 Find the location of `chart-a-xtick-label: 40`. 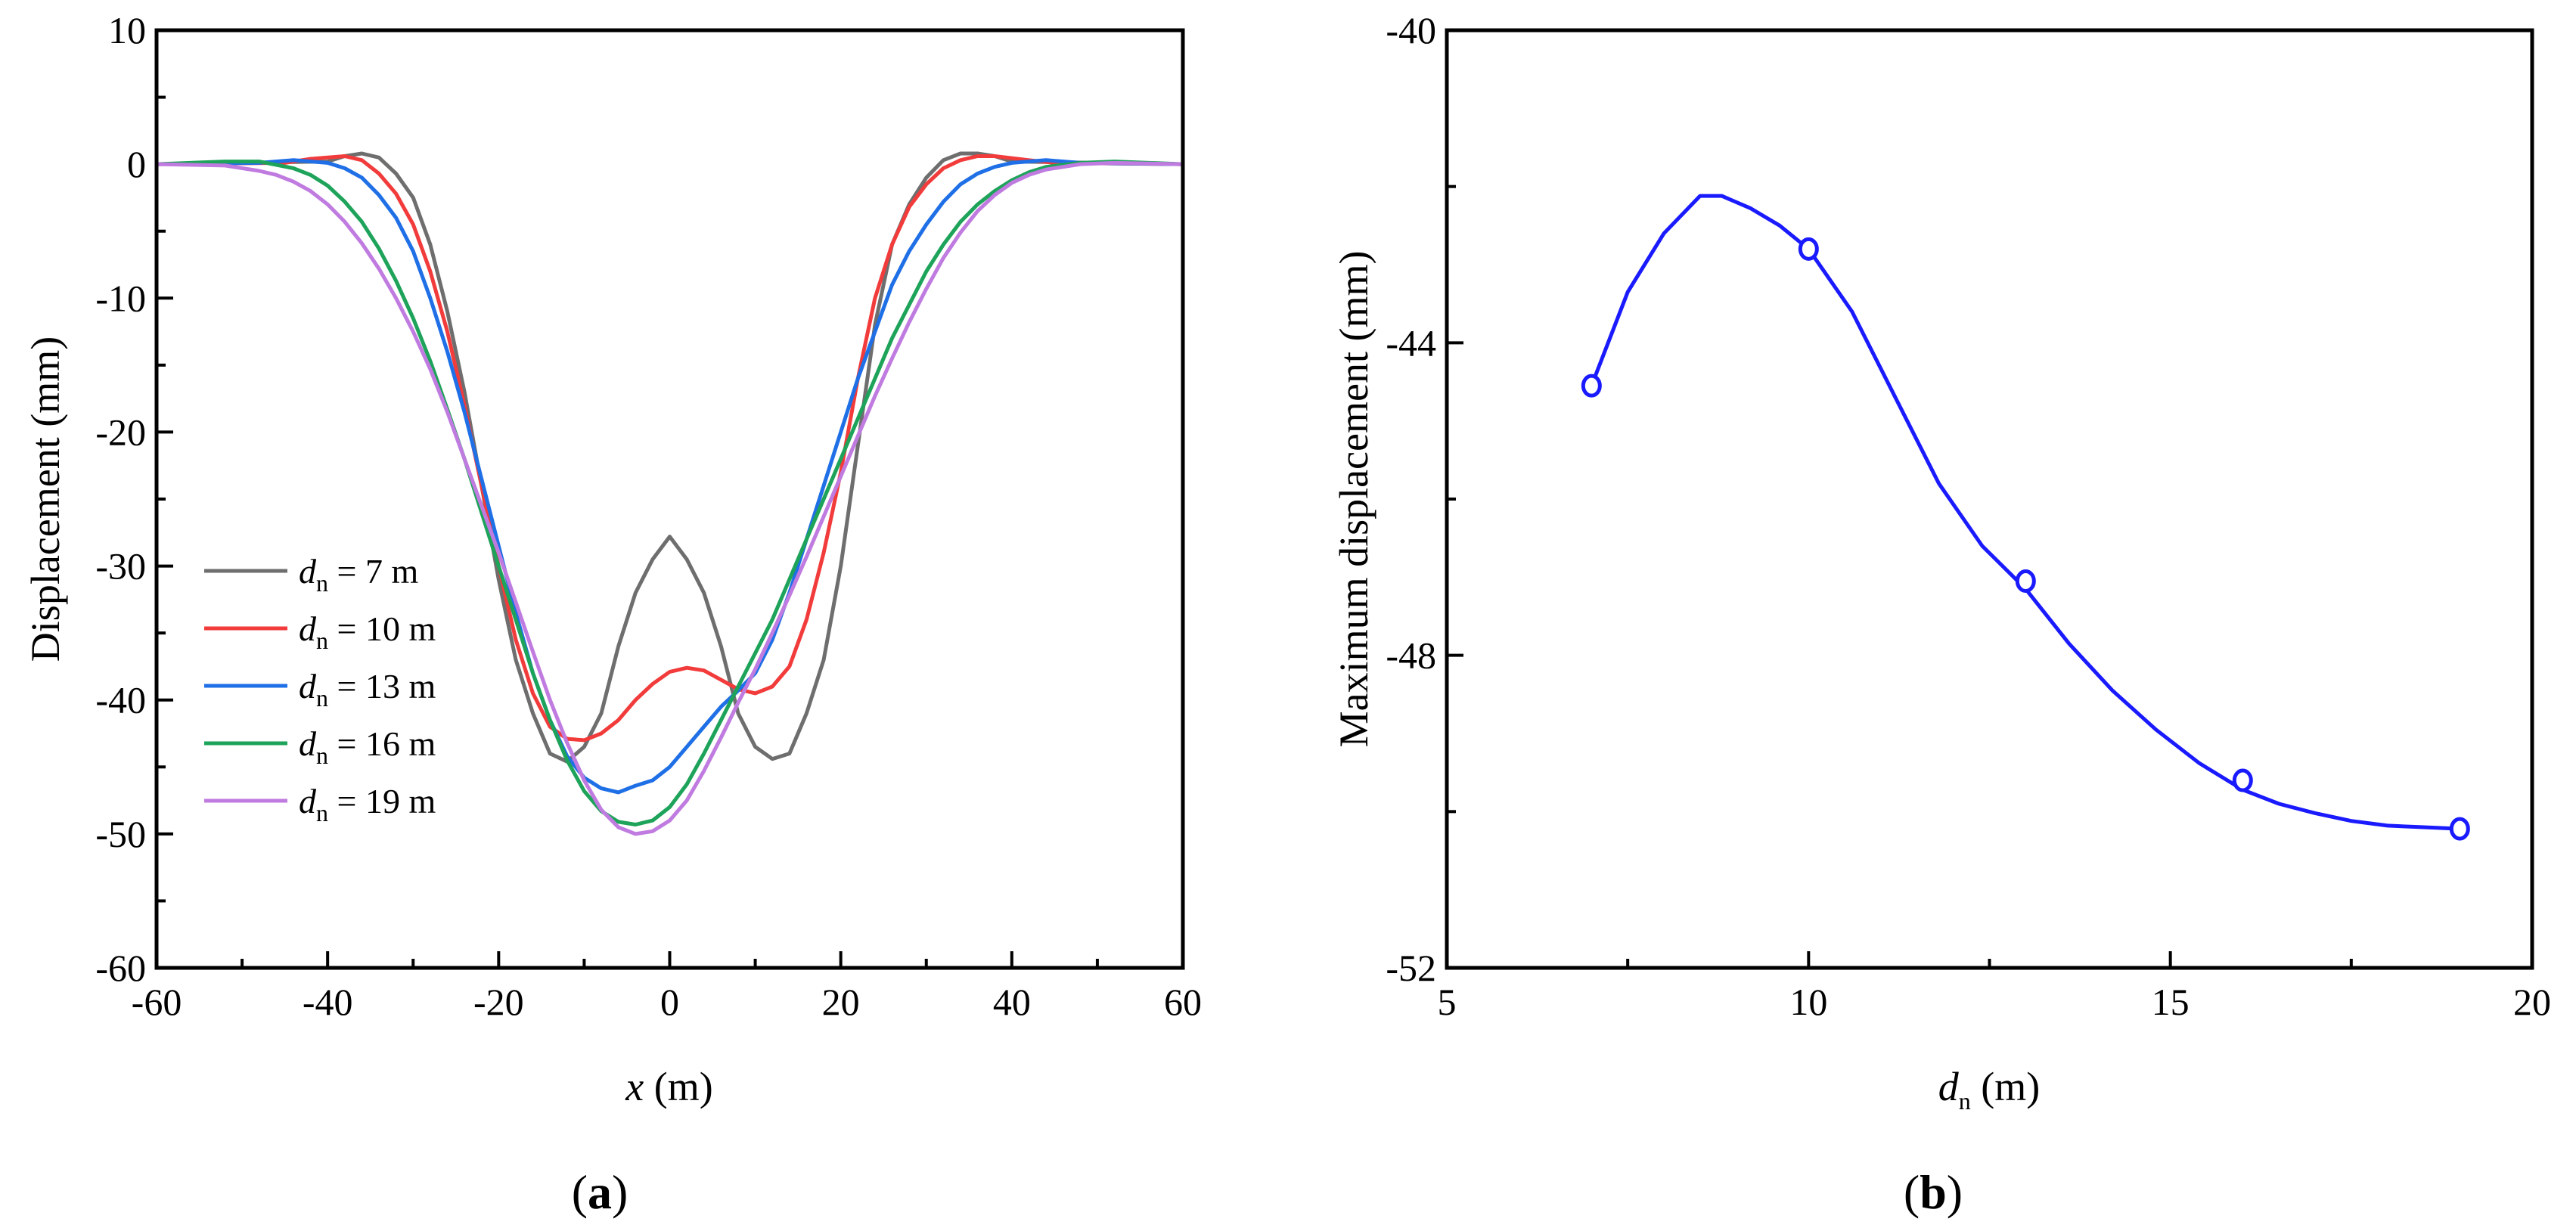

chart-a-xtick-label: 40 is located at coordinates (1012, 1002).